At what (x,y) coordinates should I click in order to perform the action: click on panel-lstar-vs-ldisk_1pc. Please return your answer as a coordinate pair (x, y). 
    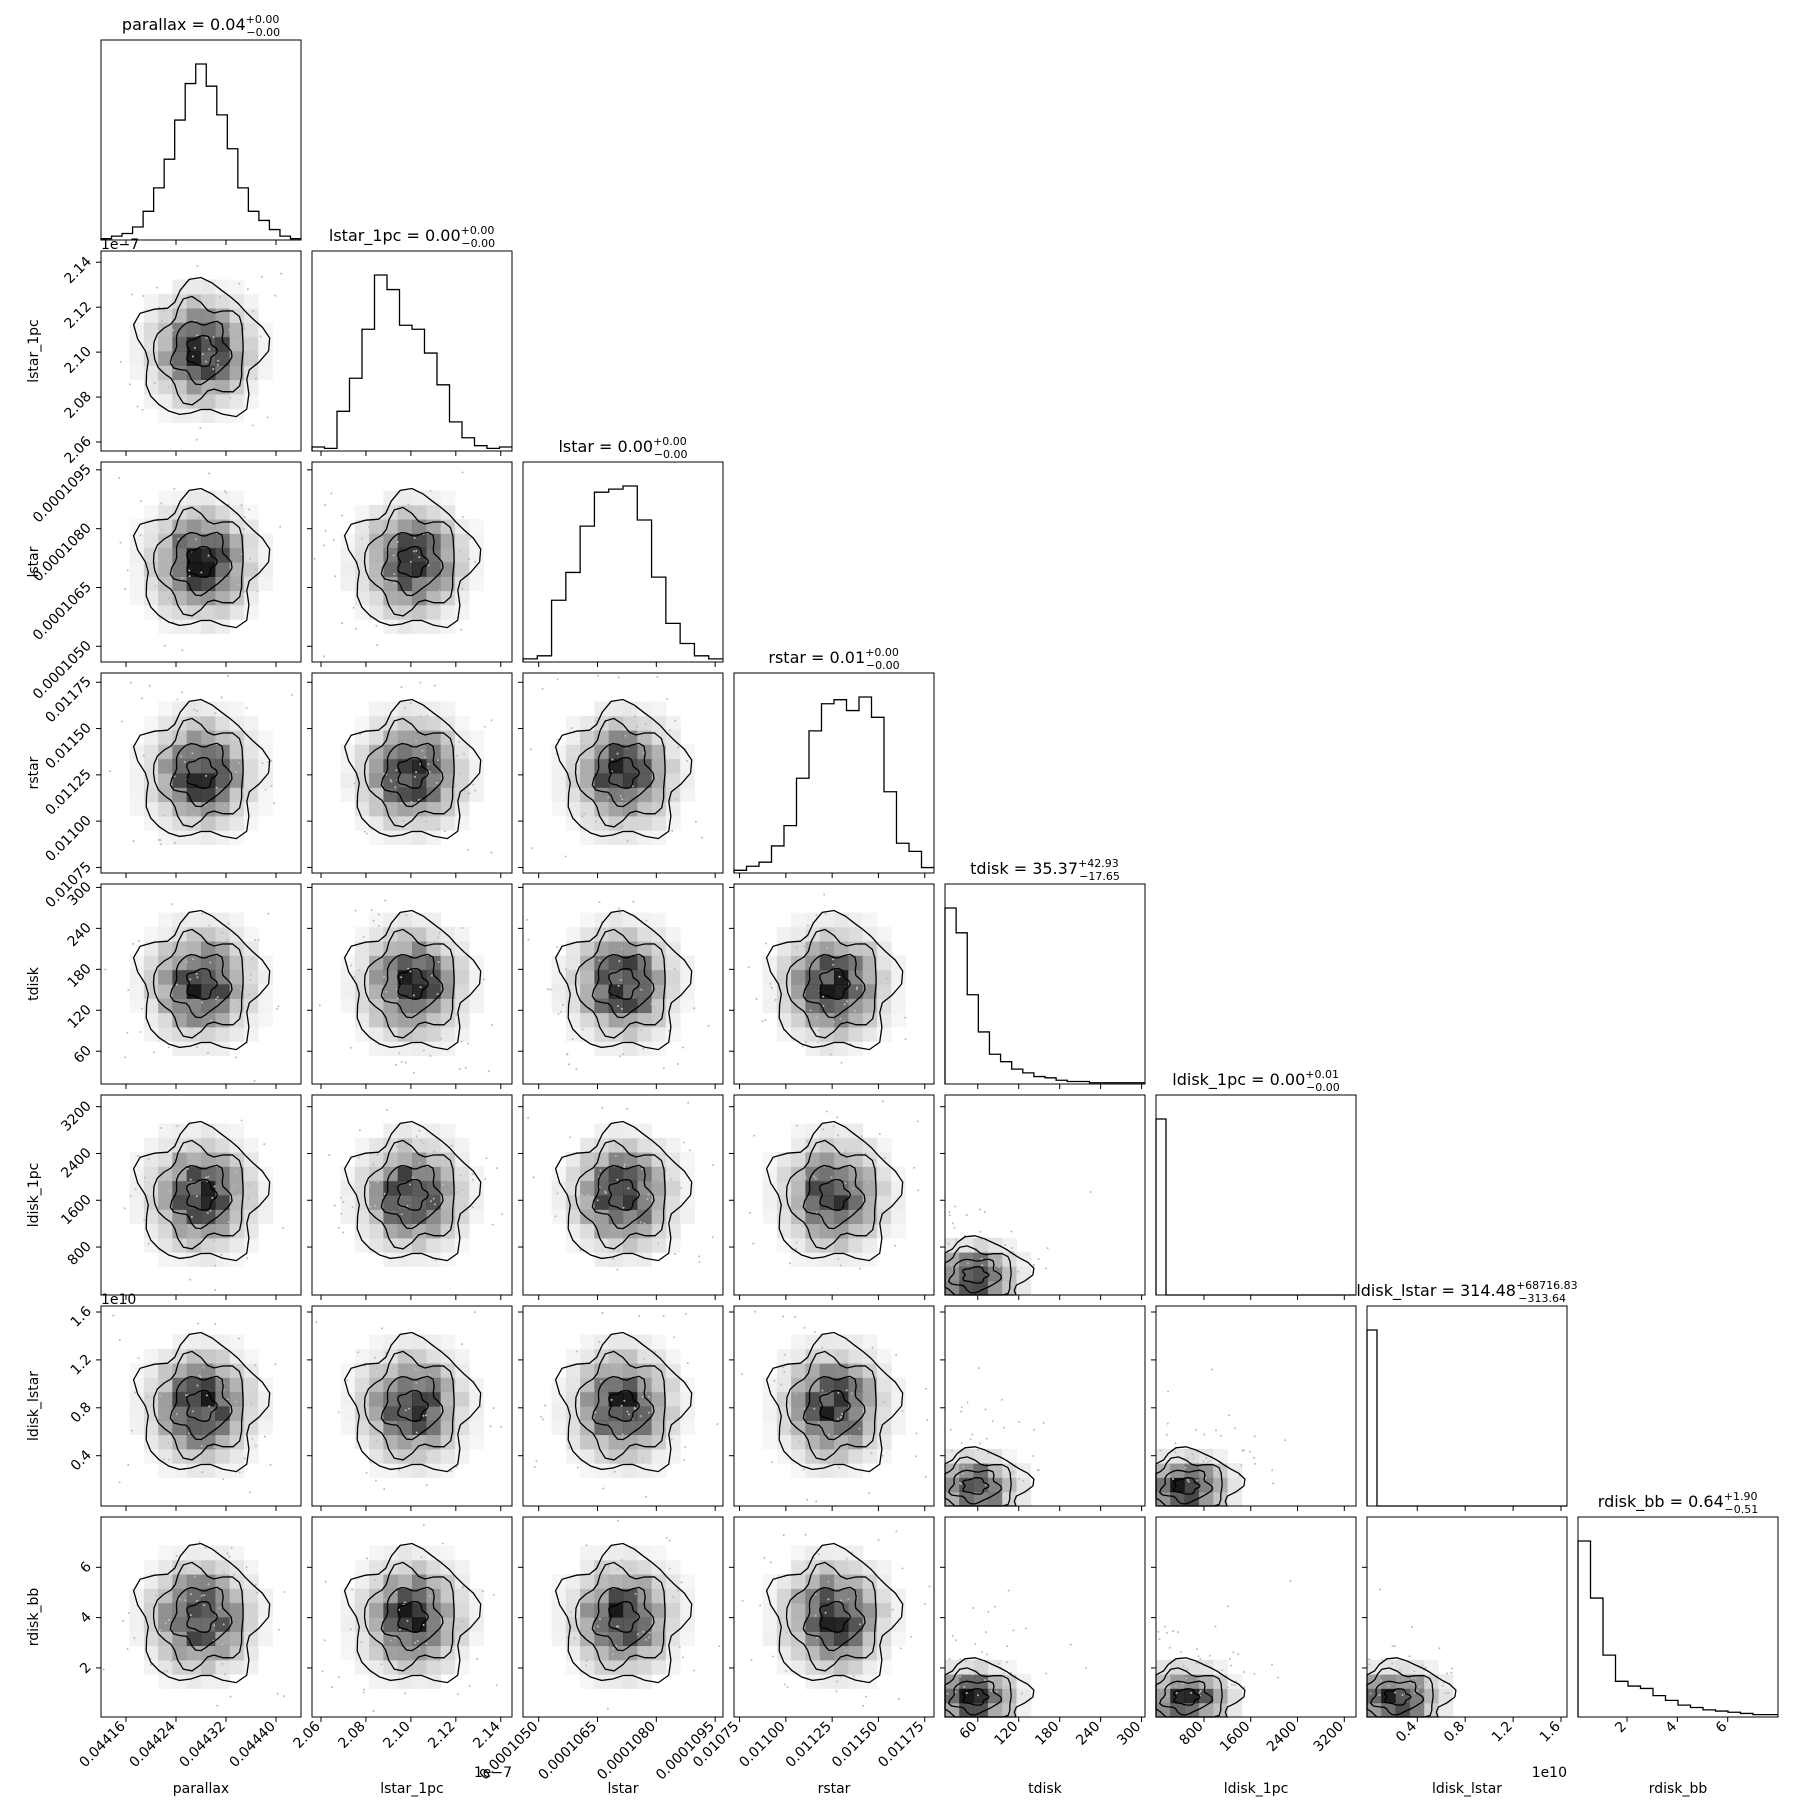
    Looking at the image, I should click on (621, 1197).